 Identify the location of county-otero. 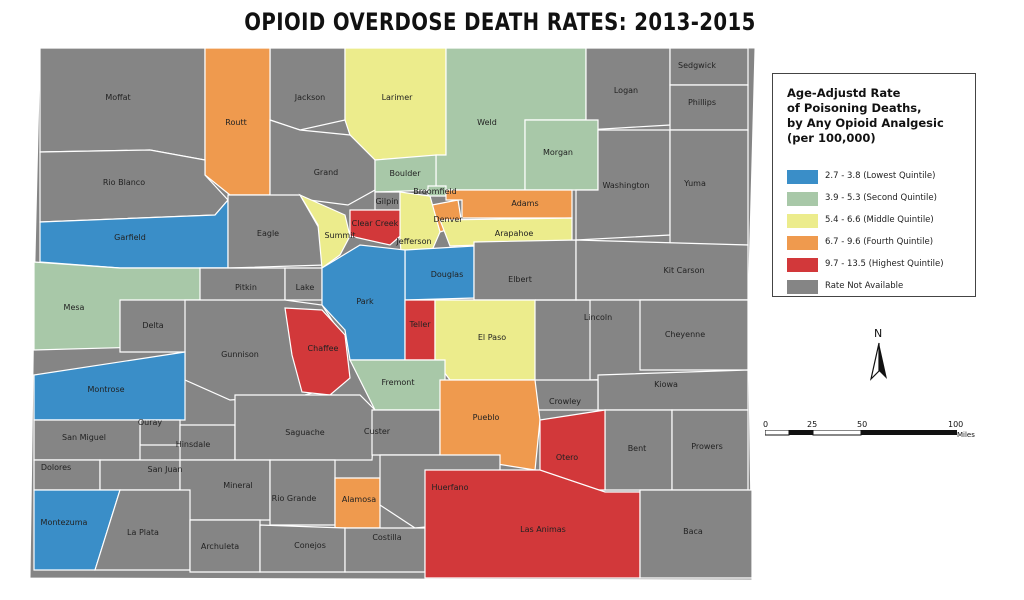
(572, 450).